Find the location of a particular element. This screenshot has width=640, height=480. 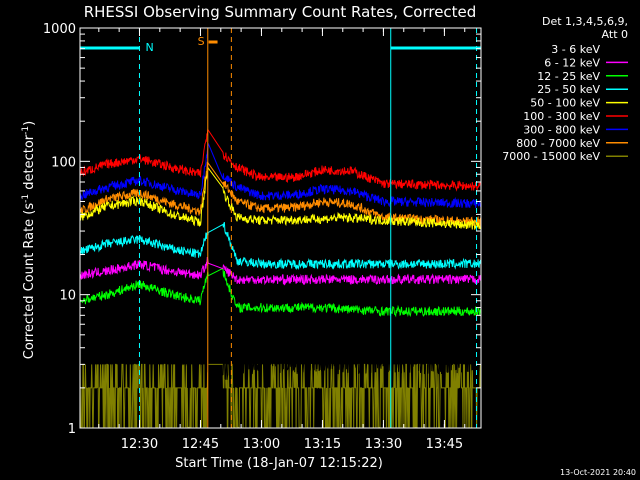

legend-label: 800 - 7000 keV is located at coordinates (558, 143).